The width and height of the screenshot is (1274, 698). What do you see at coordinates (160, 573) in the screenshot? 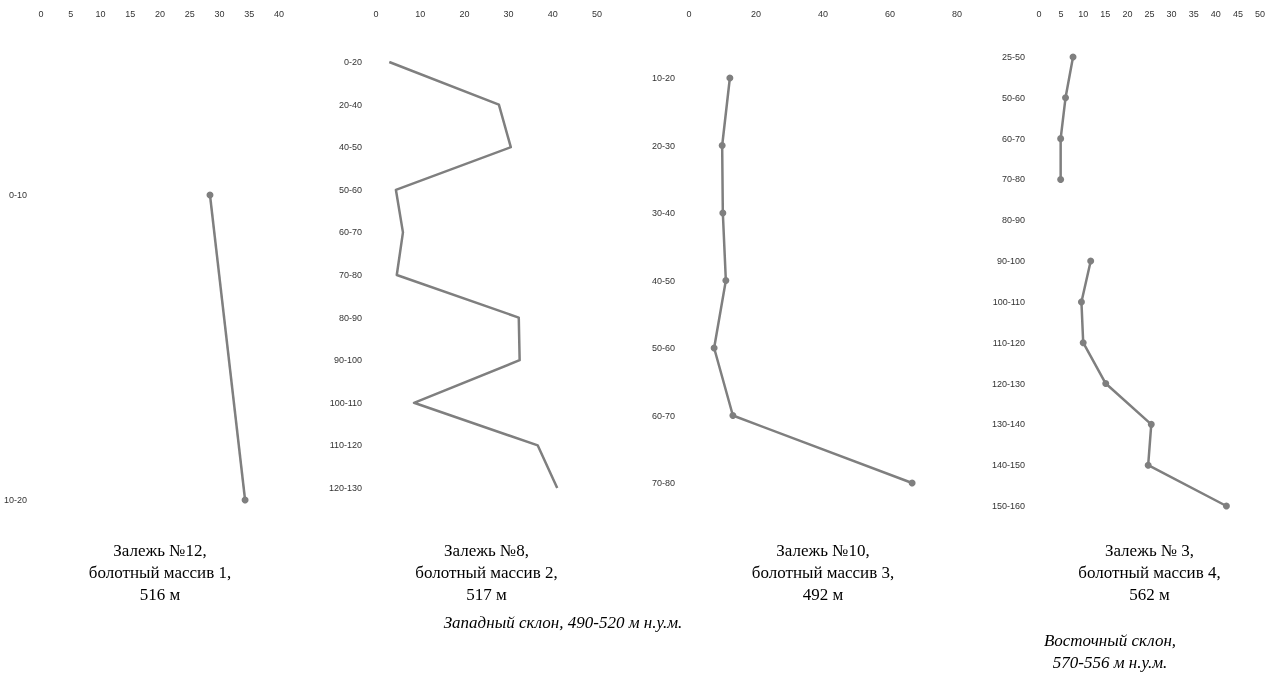
I see `x-axis-title: Залежь №12, болотный массив 1, 516 м` at bounding box center [160, 573].